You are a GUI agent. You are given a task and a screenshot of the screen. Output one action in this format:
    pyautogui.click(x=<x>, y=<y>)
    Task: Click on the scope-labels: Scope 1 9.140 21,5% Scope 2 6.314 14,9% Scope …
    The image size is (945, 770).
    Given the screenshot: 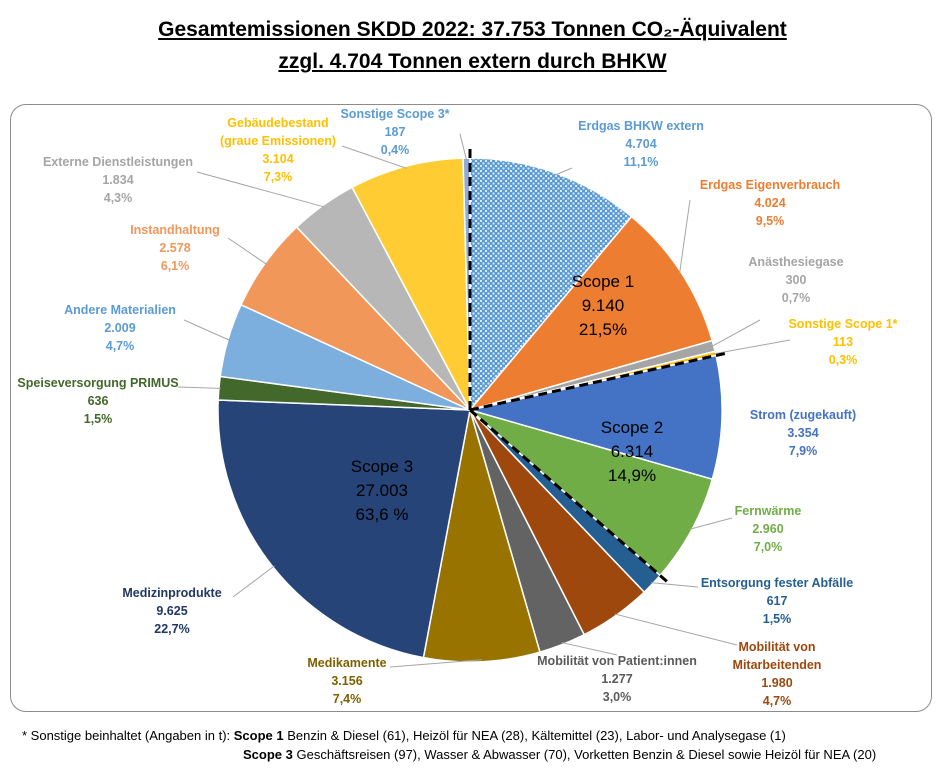 What is the action you would take?
    pyautogui.click(x=507, y=398)
    